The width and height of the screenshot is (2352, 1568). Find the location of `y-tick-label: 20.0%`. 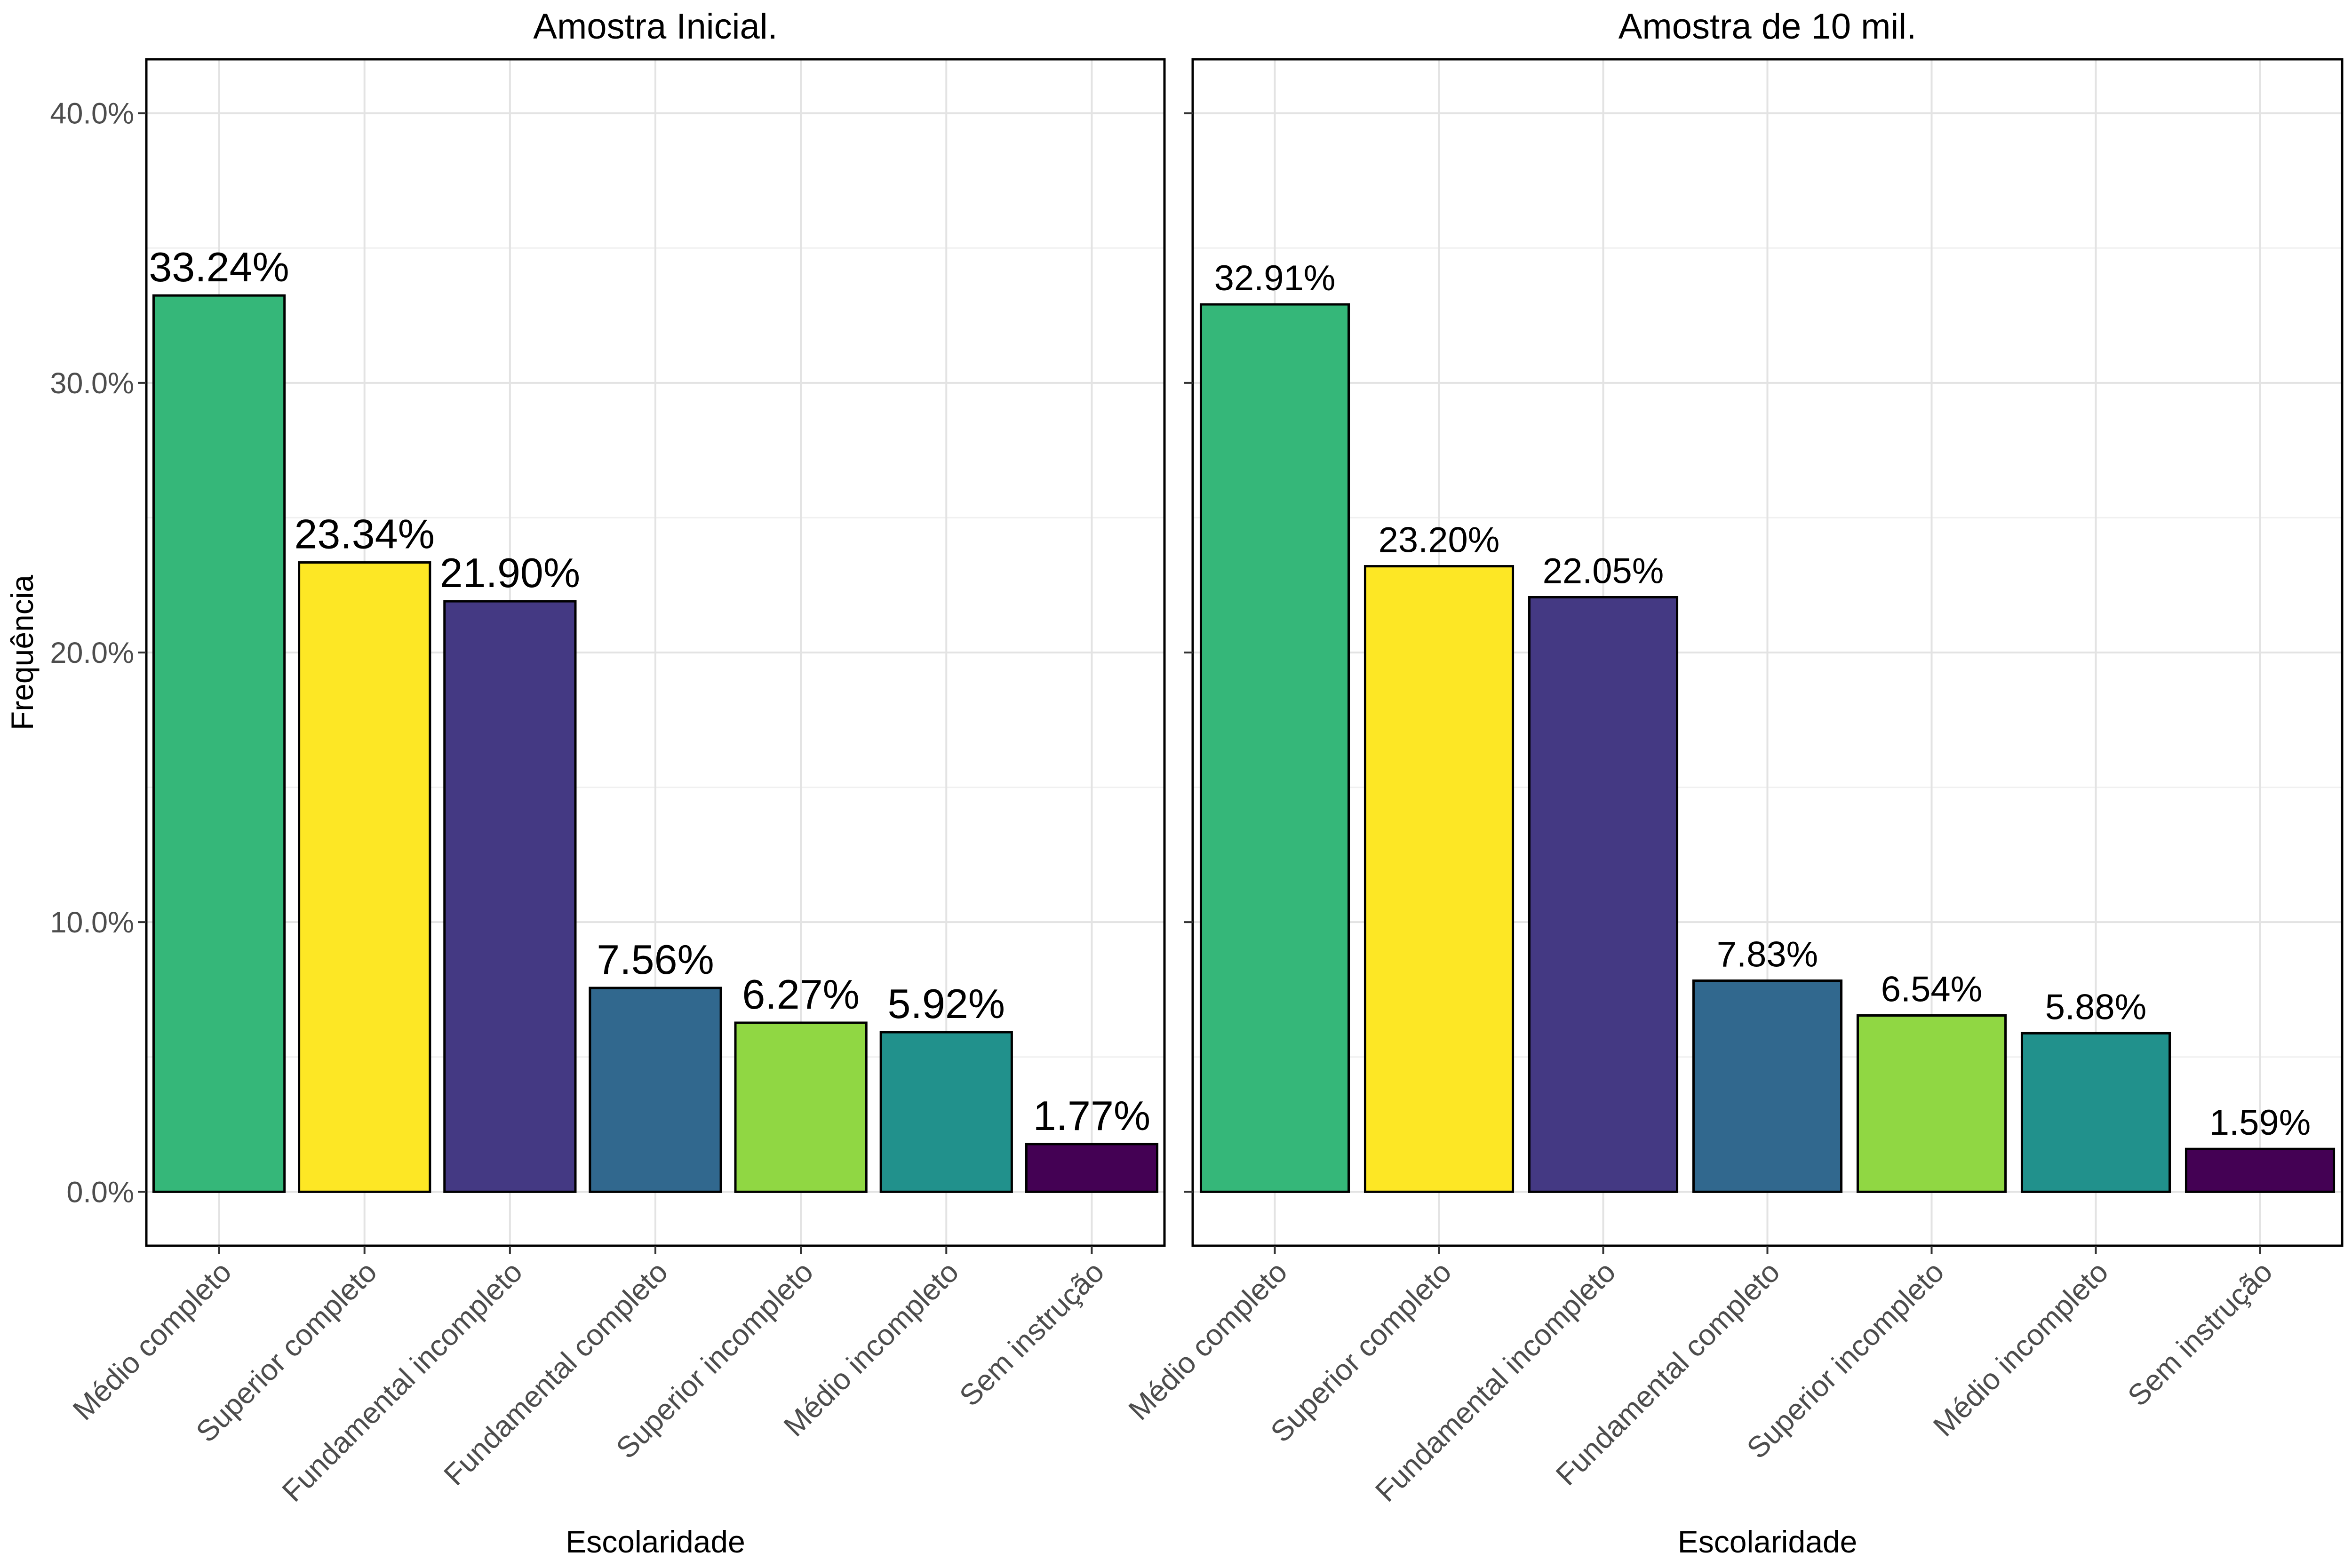

y-tick-label: 20.0% is located at coordinates (92, 653).